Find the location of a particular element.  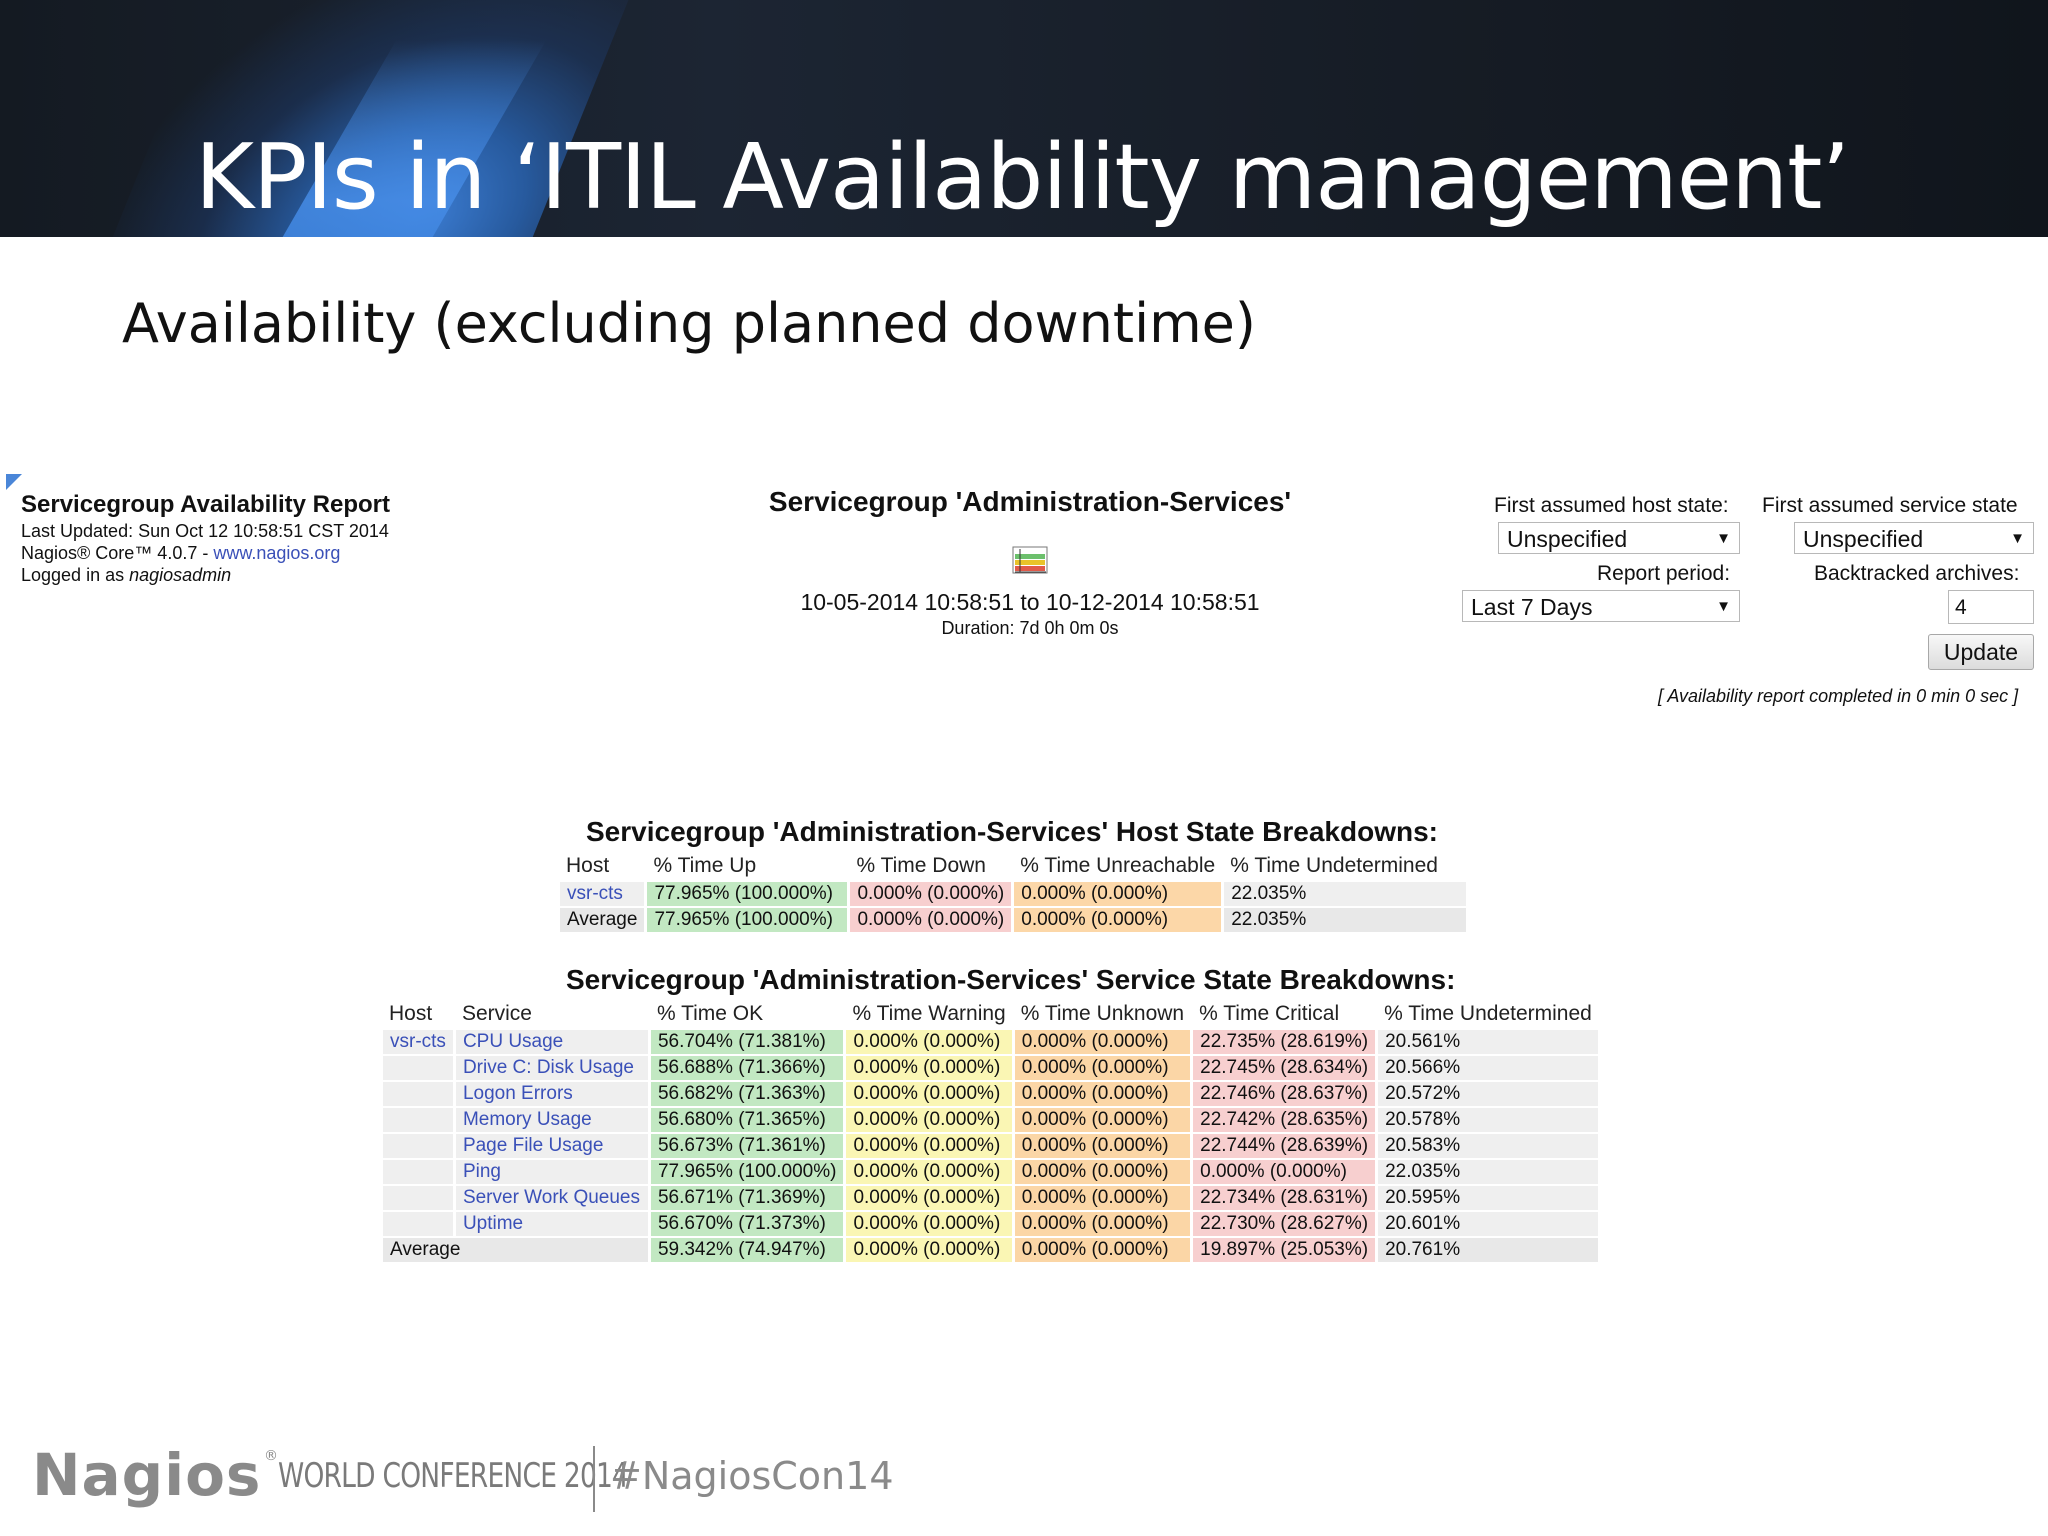

time-undetermined-cell: 20.761% is located at coordinates (1488, 1250).